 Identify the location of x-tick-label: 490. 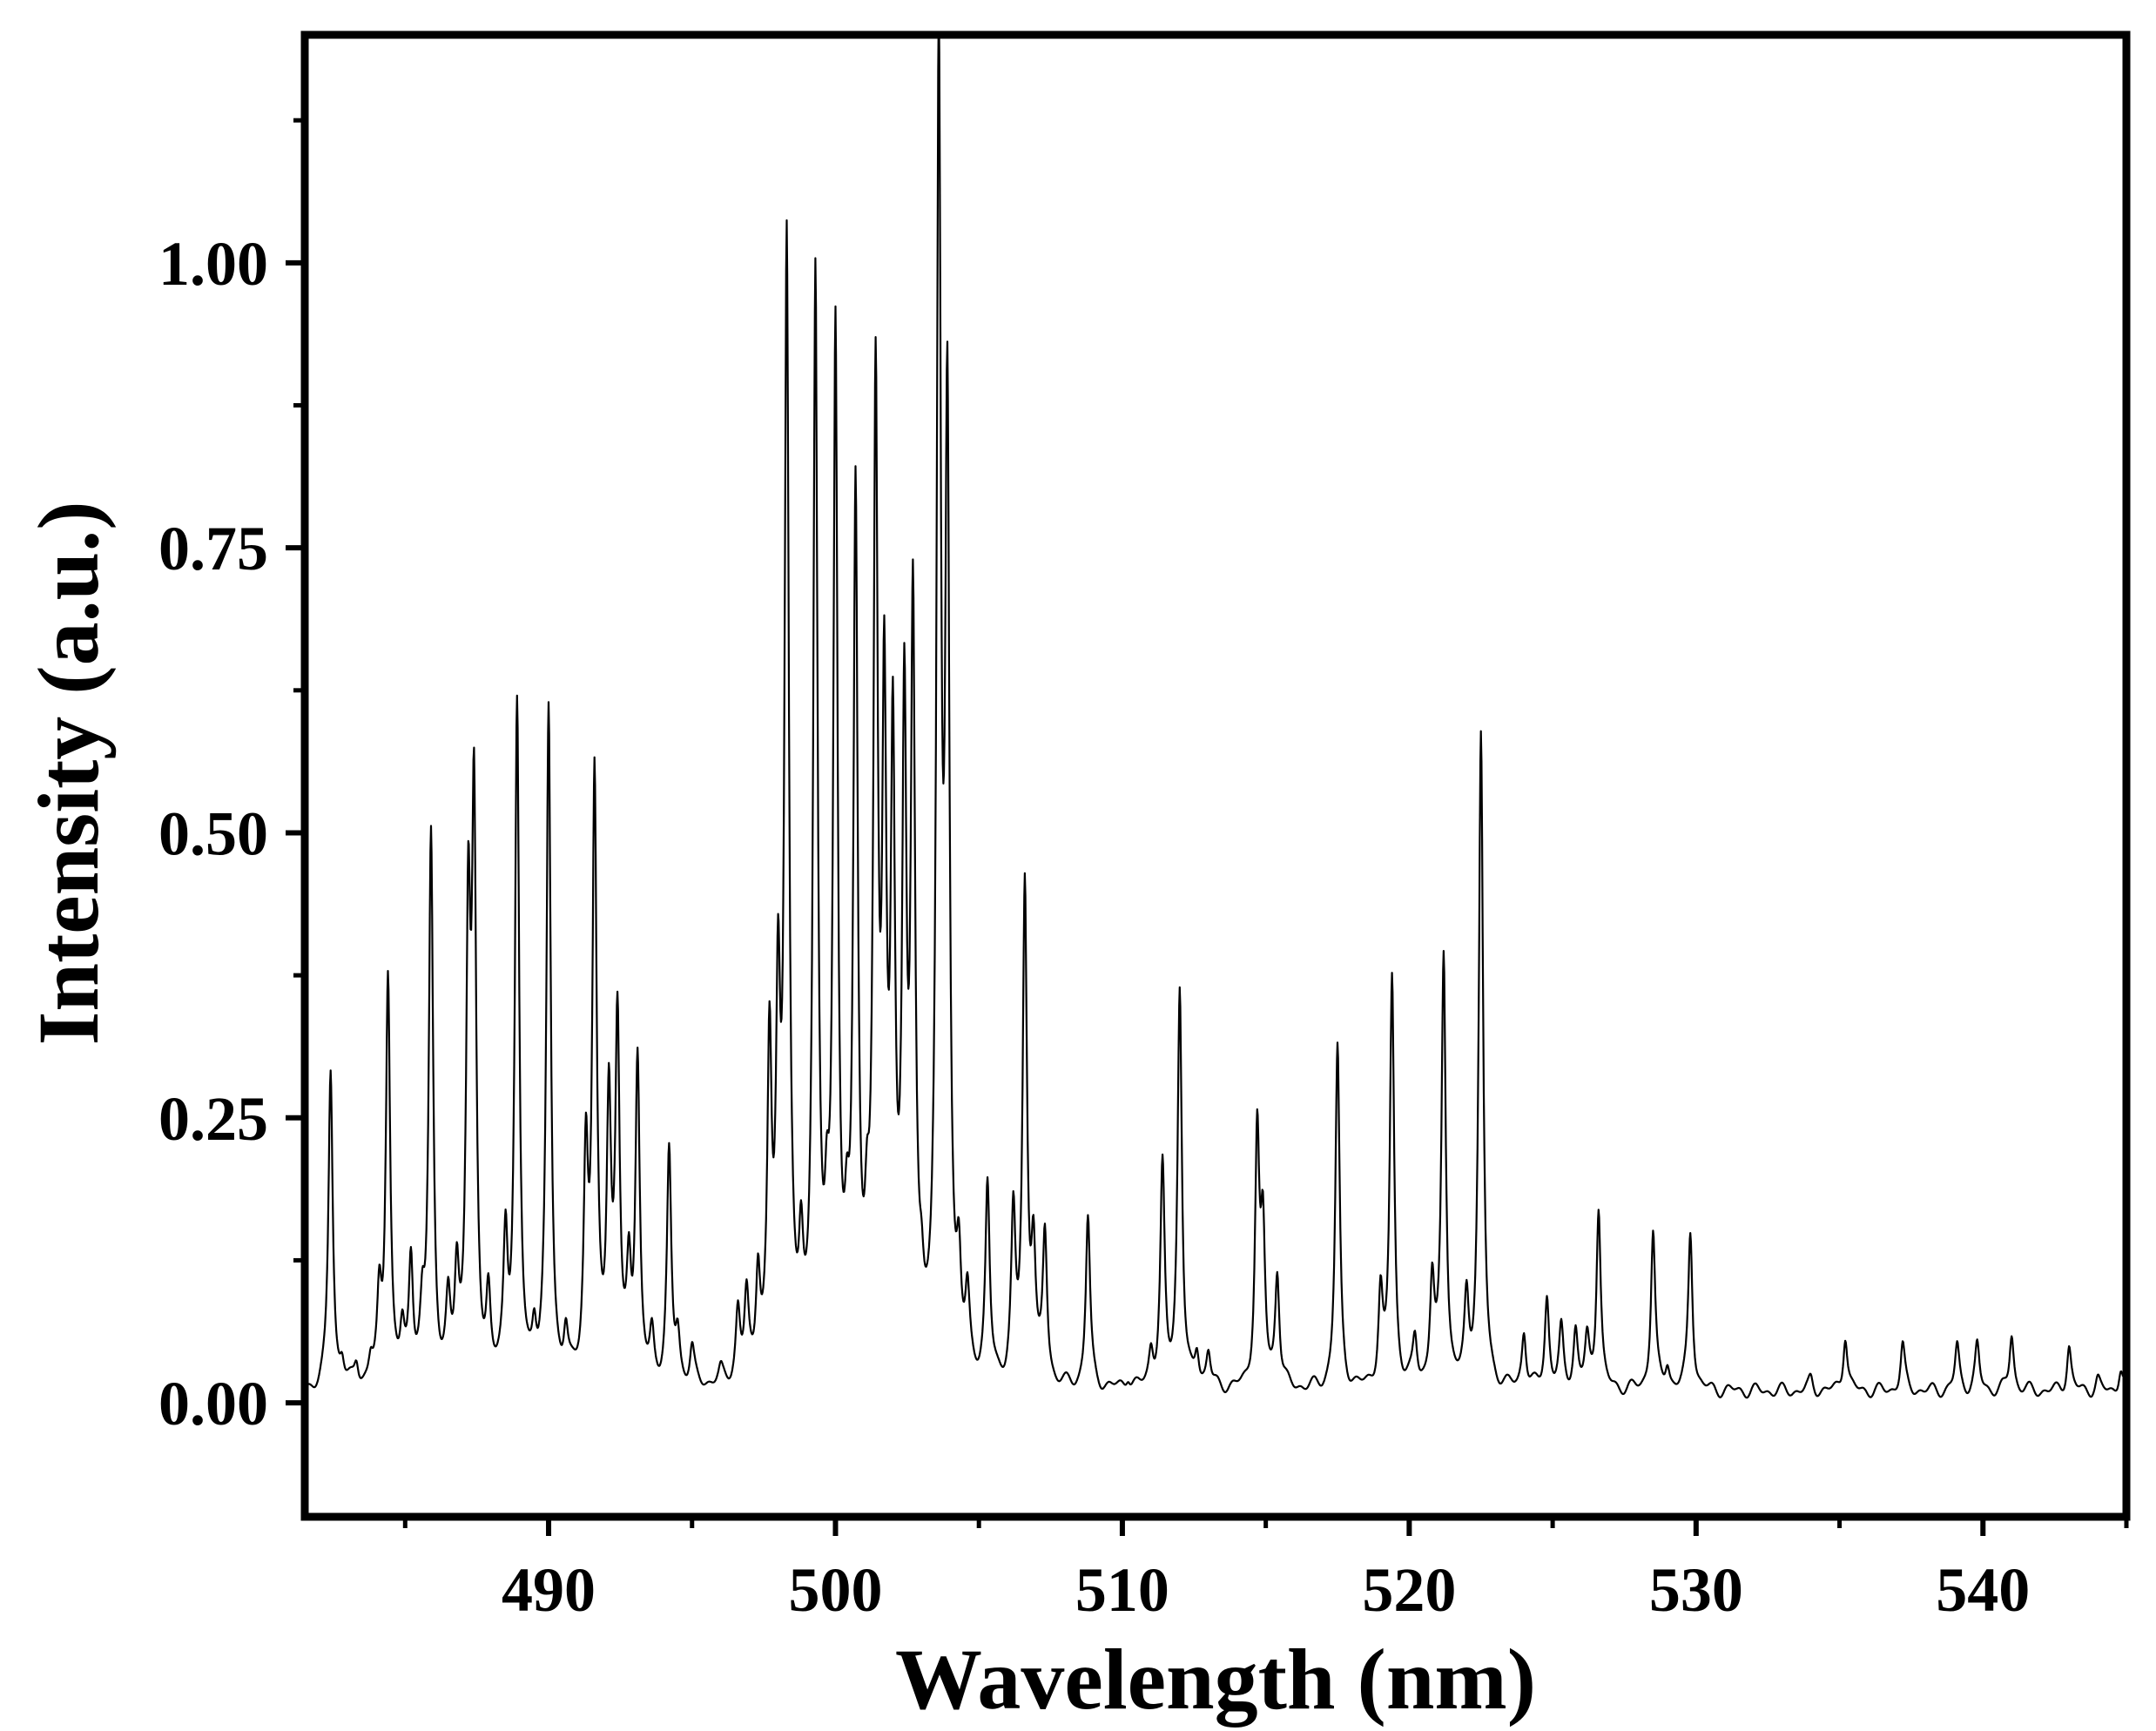
(549, 1590).